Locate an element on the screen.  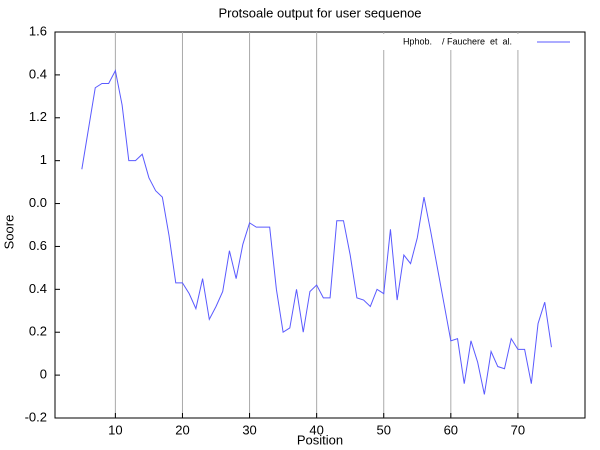
x-tick-label: 10 is located at coordinates (115, 429).